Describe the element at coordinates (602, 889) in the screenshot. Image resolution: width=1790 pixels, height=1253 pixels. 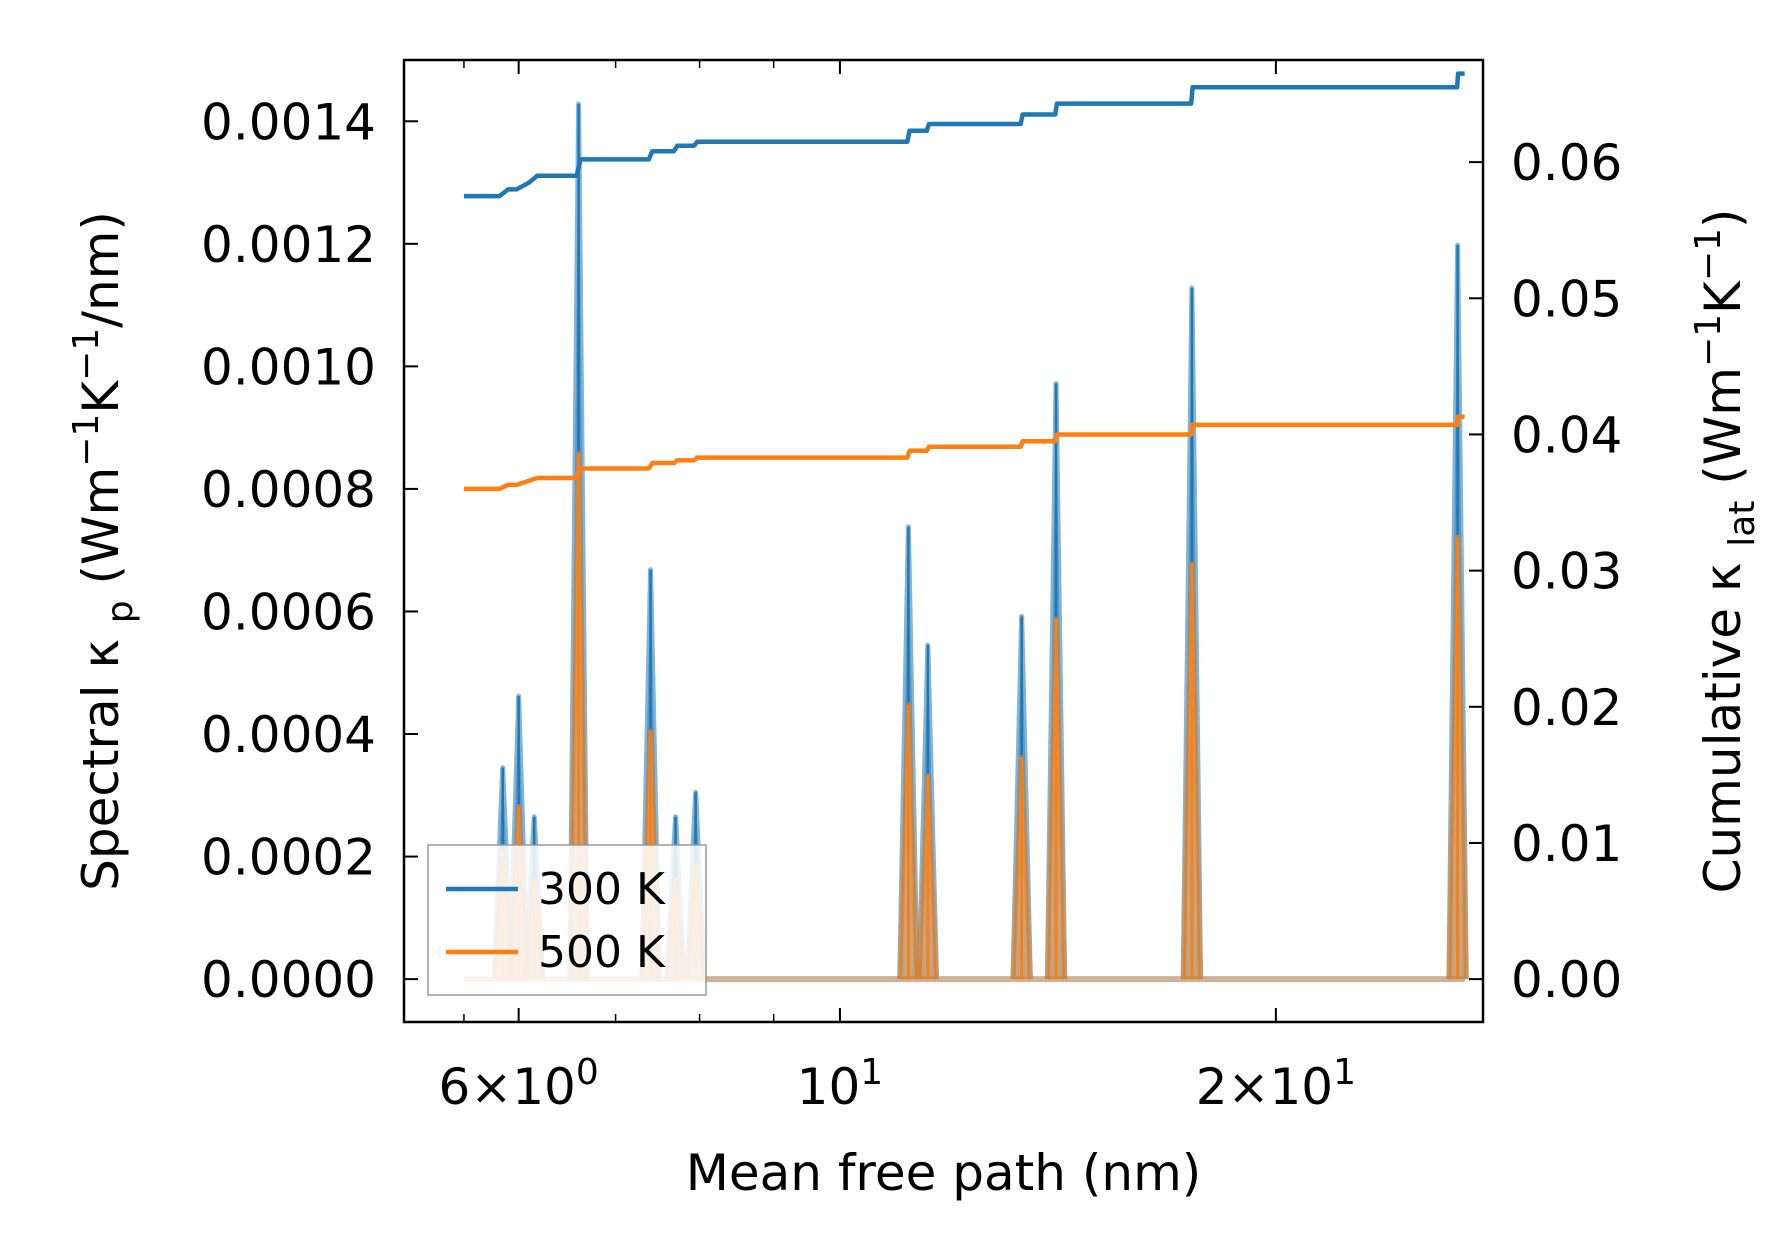
I see `legend-label: 300 K` at that location.